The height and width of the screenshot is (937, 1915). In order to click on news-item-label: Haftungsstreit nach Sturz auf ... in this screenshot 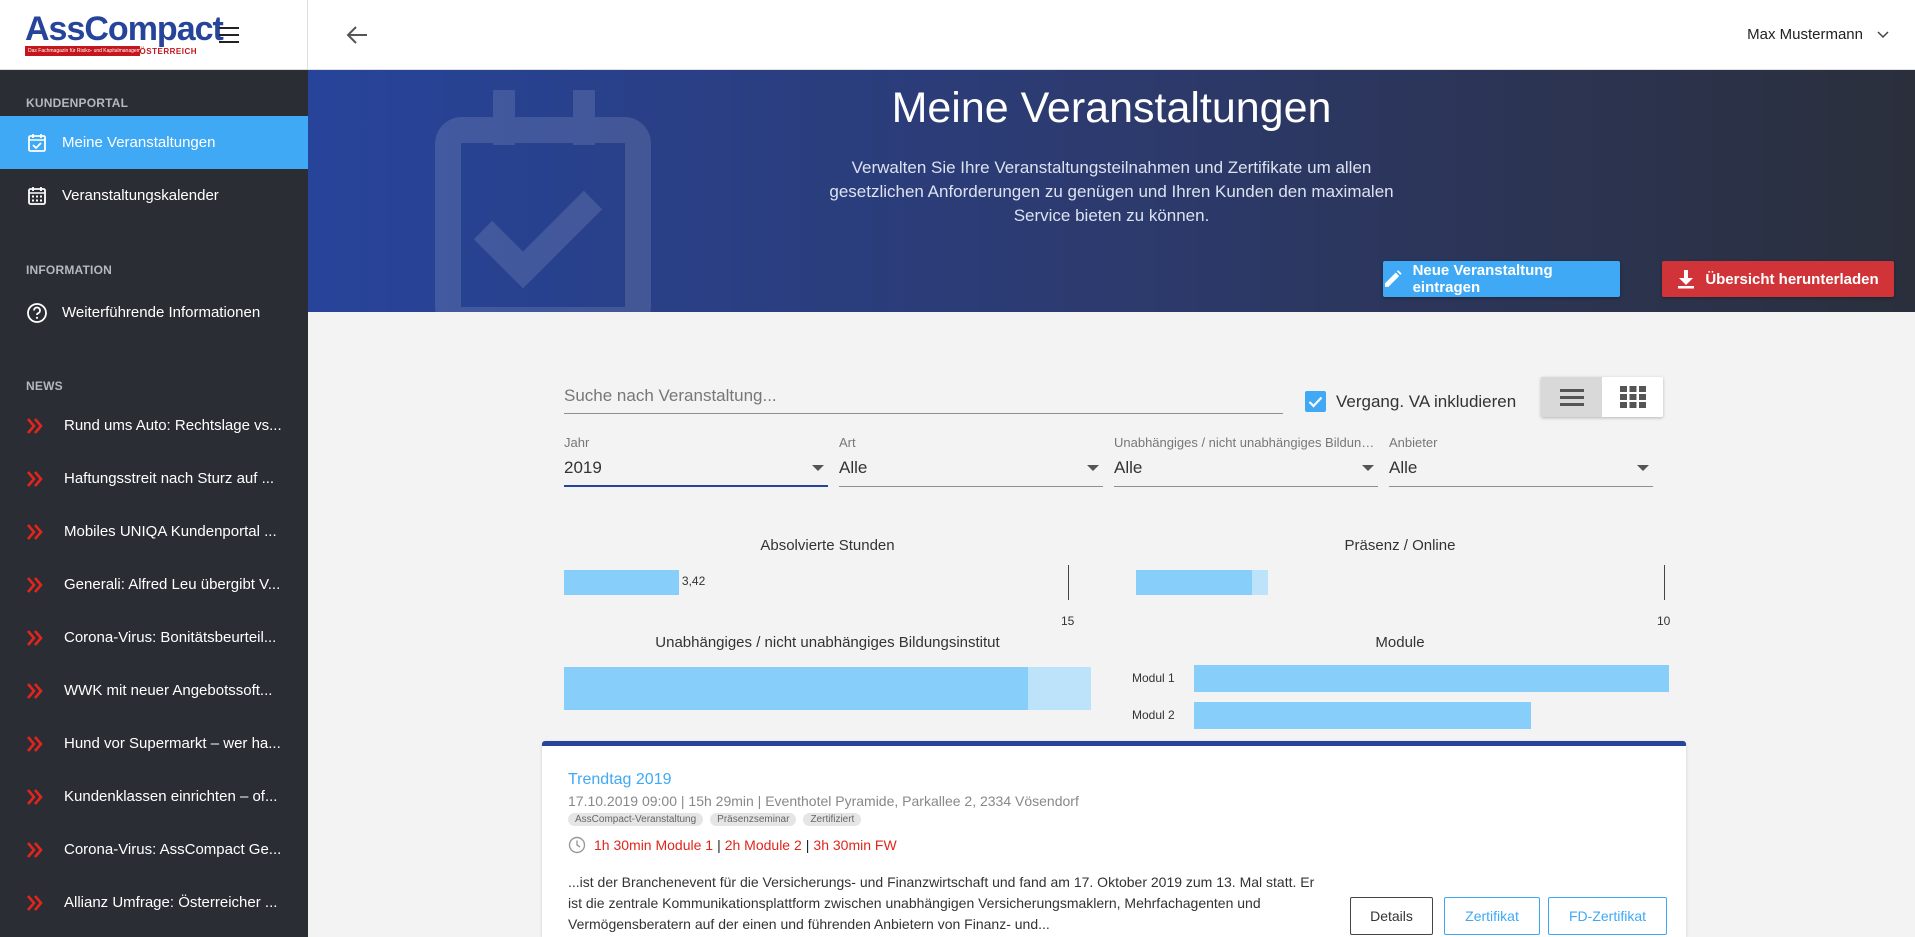, I will do `click(169, 478)`.